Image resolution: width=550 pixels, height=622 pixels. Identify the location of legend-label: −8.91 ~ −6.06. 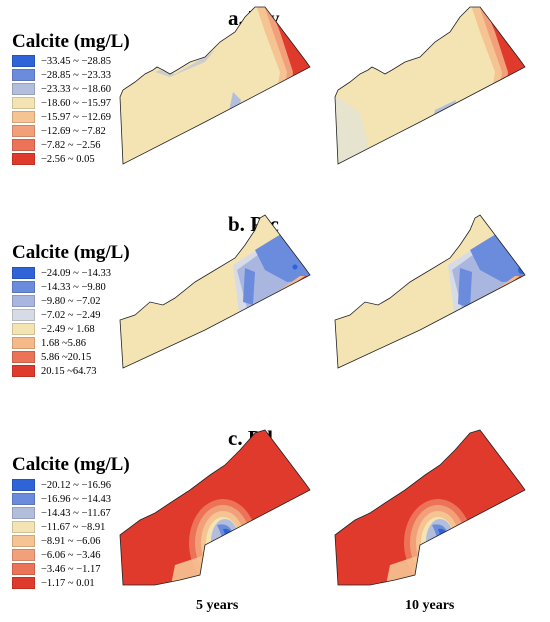
(71, 541).